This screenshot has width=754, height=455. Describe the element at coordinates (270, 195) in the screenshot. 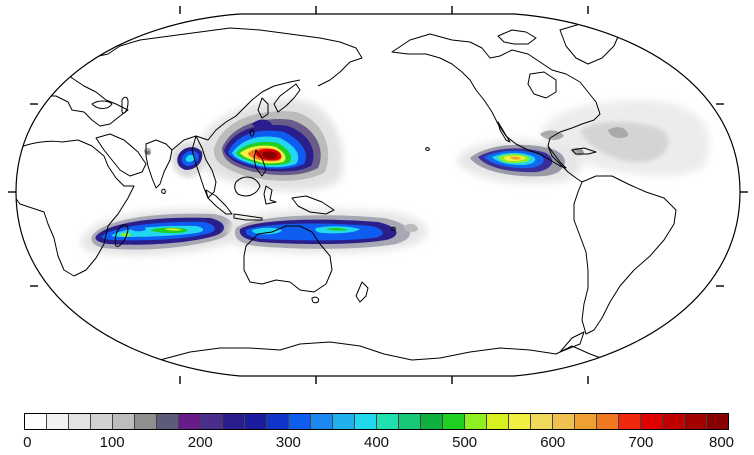

I see `sulawesi-outline` at that location.